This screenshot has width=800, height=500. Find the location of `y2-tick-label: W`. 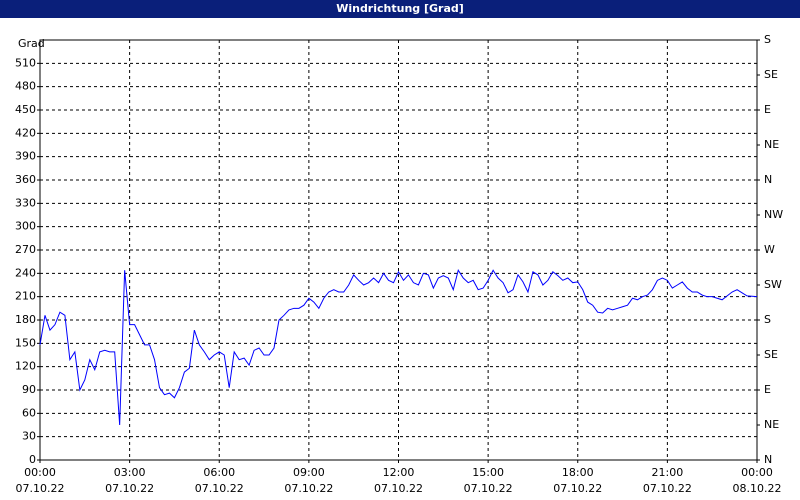

y2-tick-label: W is located at coordinates (769, 249).